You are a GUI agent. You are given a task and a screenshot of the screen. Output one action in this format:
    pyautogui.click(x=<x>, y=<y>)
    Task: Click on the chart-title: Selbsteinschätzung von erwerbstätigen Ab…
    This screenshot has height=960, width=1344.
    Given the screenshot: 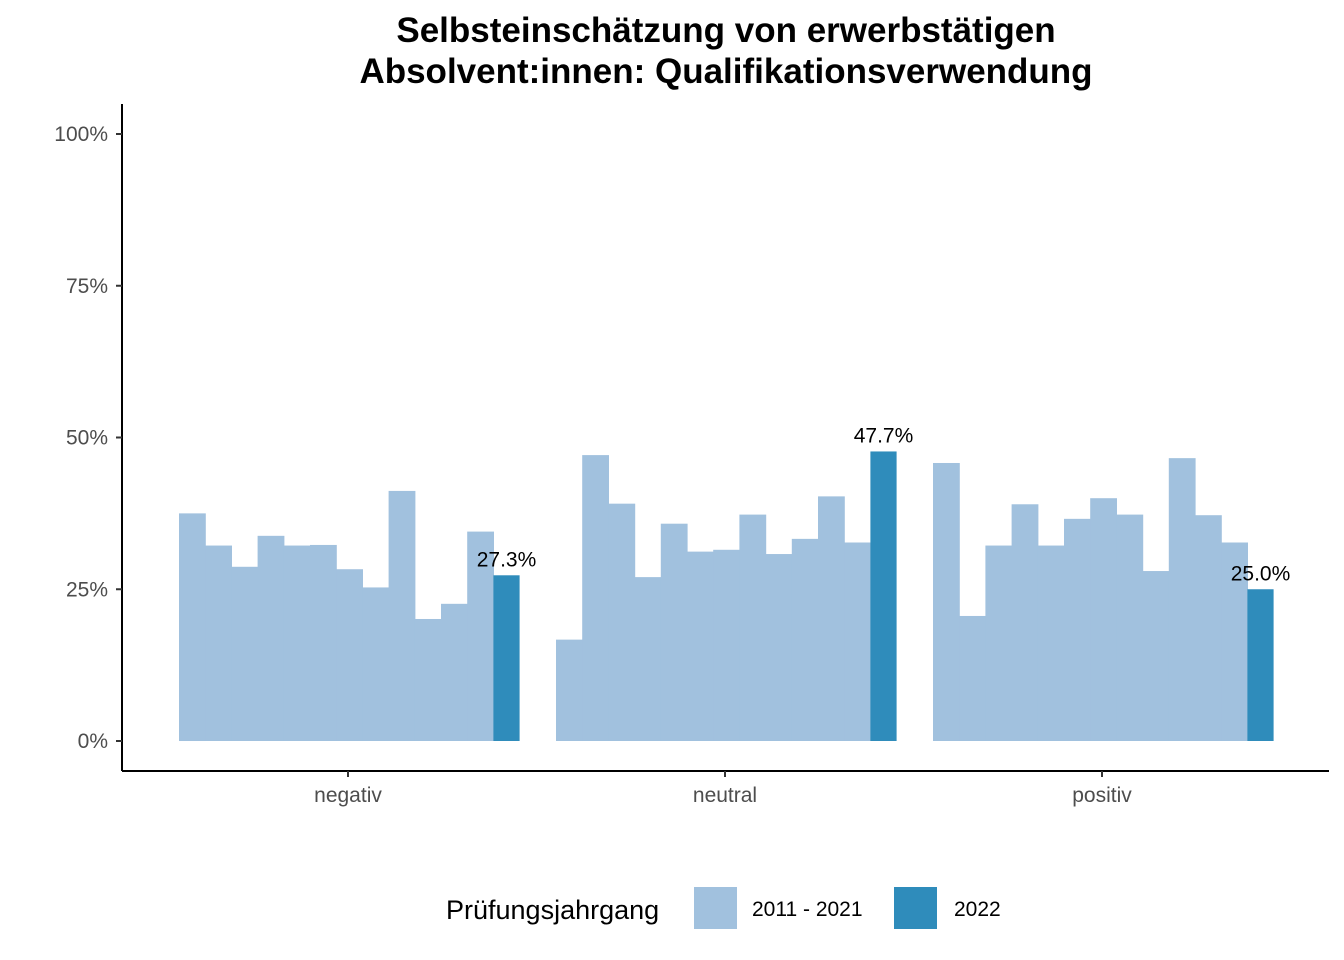 What is the action you would take?
    pyautogui.click(x=725, y=51)
    